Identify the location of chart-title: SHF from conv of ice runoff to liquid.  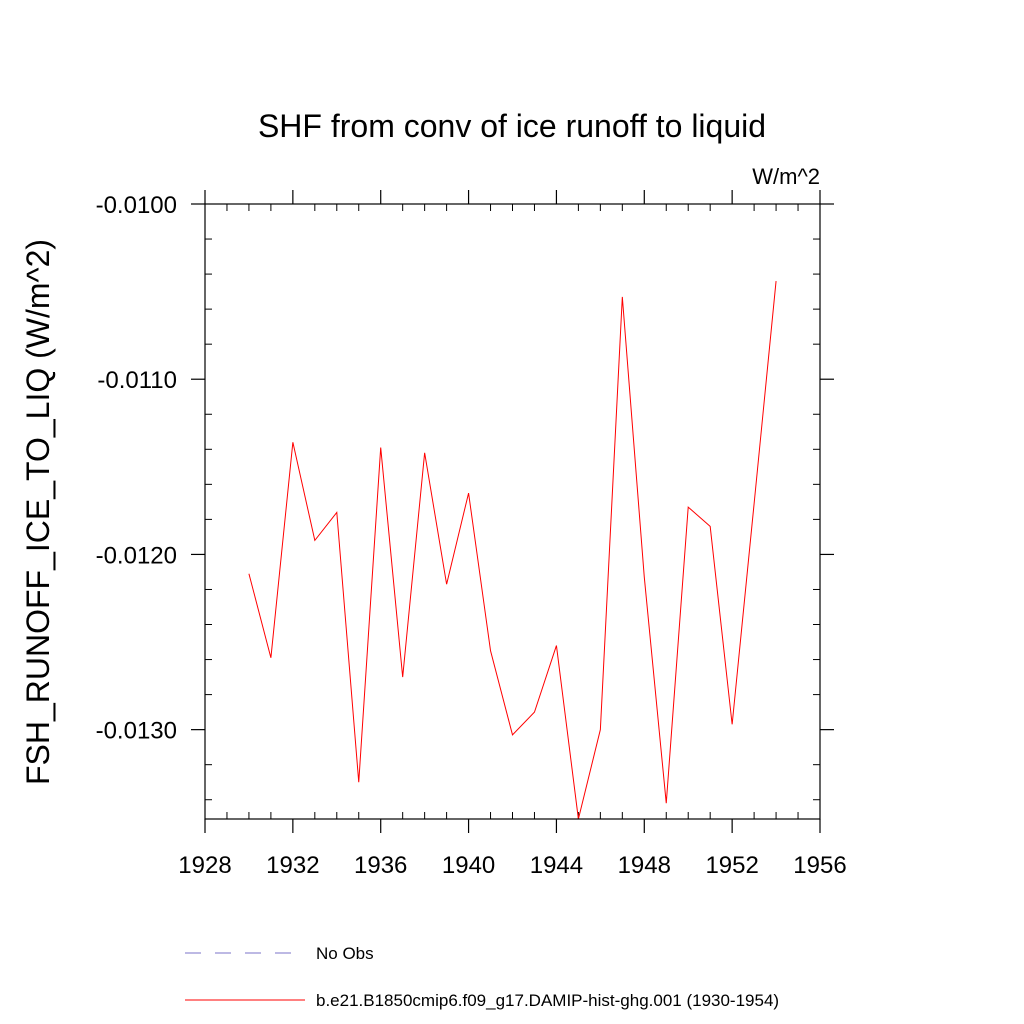
(512, 126).